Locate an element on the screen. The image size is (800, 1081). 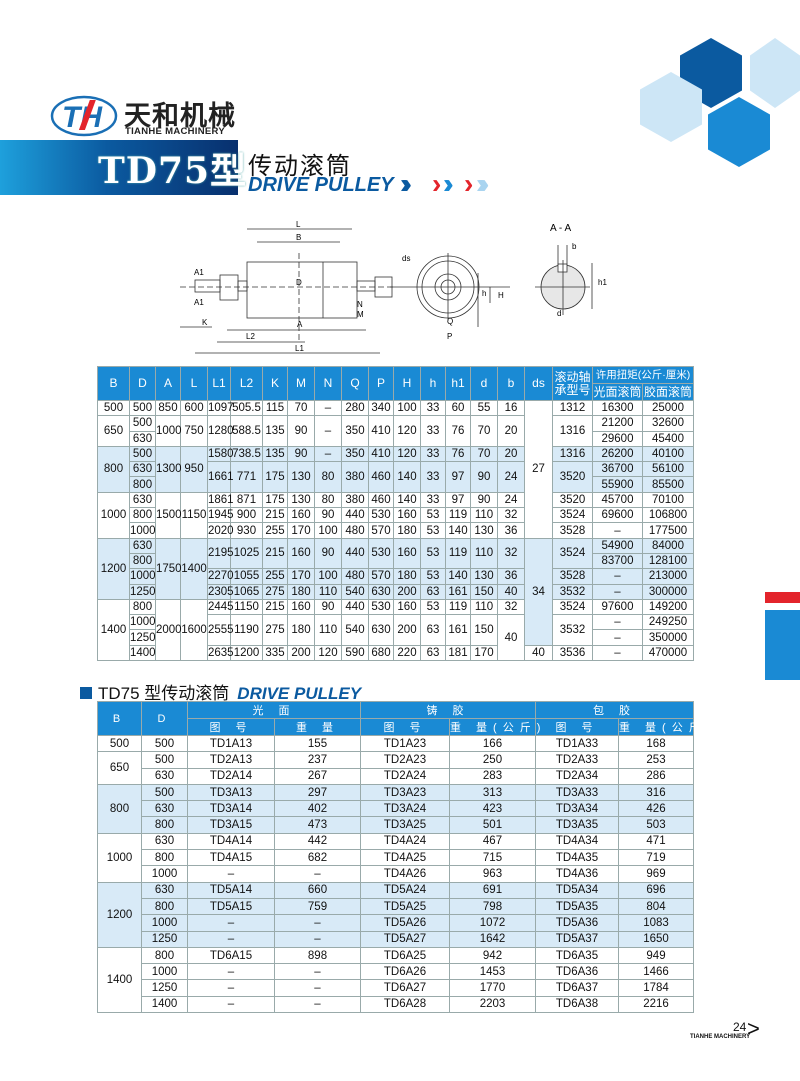
header-bearing-model: 滚动轴 承型号 is located at coordinates (572, 383).